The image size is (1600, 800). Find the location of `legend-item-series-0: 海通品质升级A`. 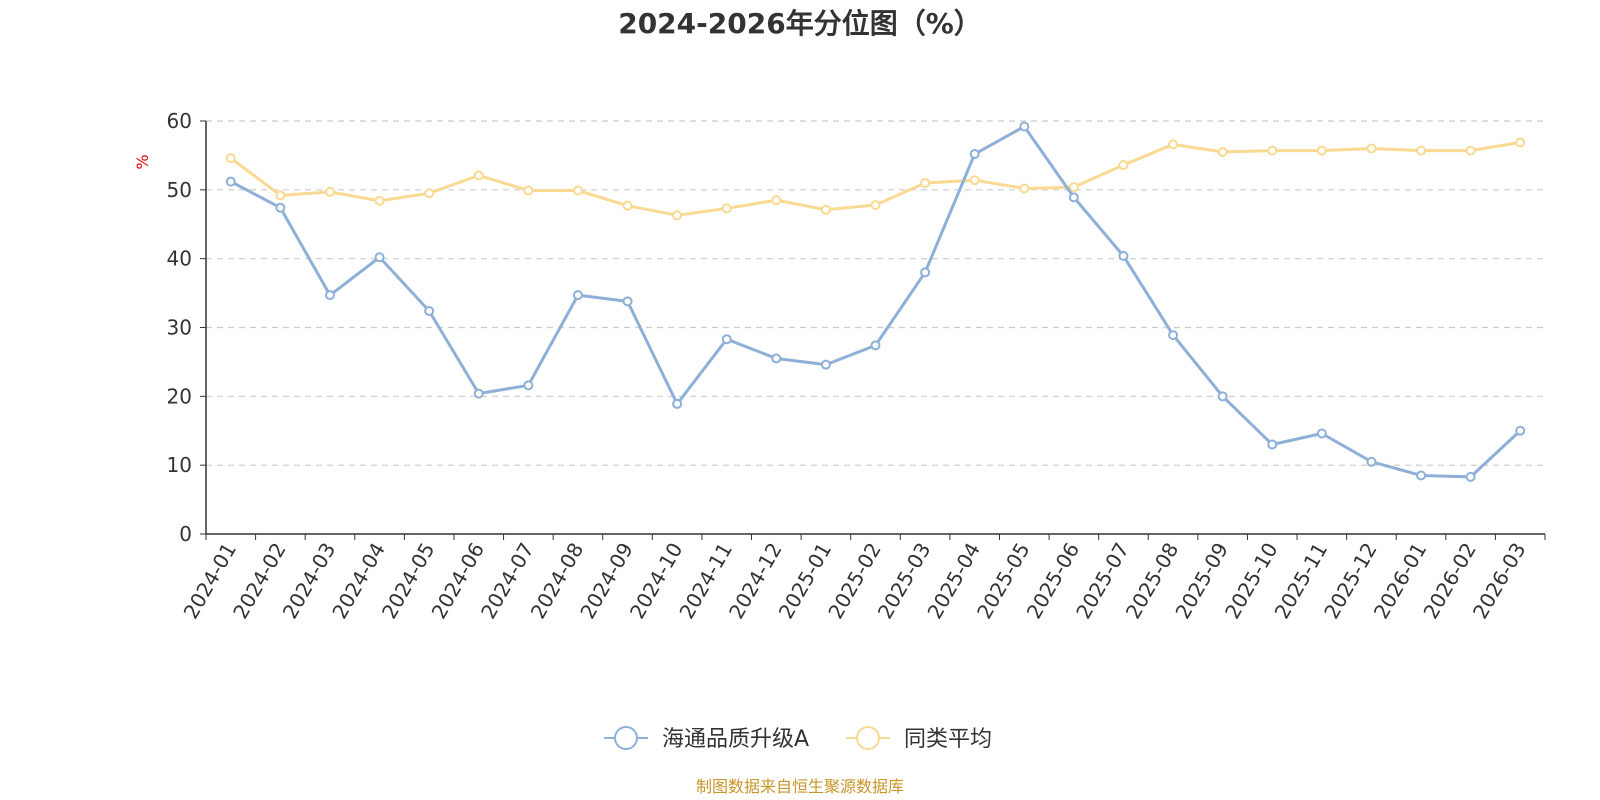

legend-item-series-0: 海通品质升级A is located at coordinates (706, 739).